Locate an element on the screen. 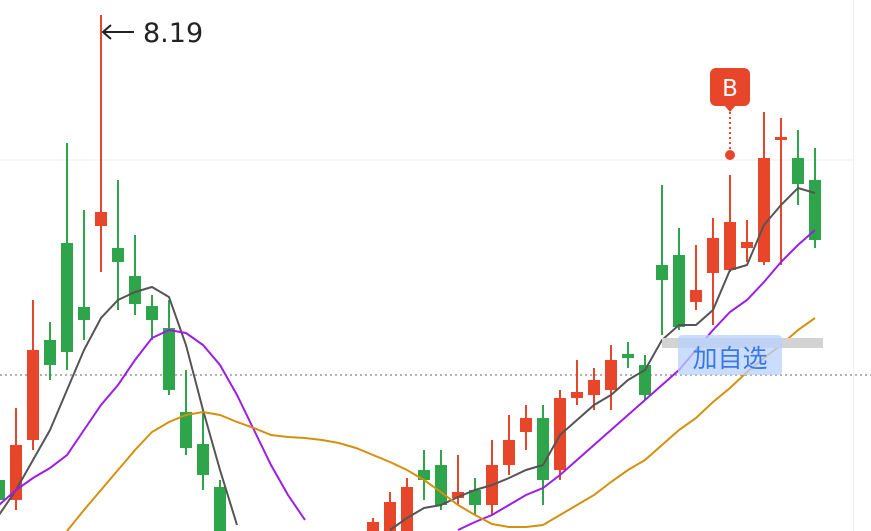 The width and height of the screenshot is (871, 531). watchlist-button-bg is located at coordinates (730, 355).